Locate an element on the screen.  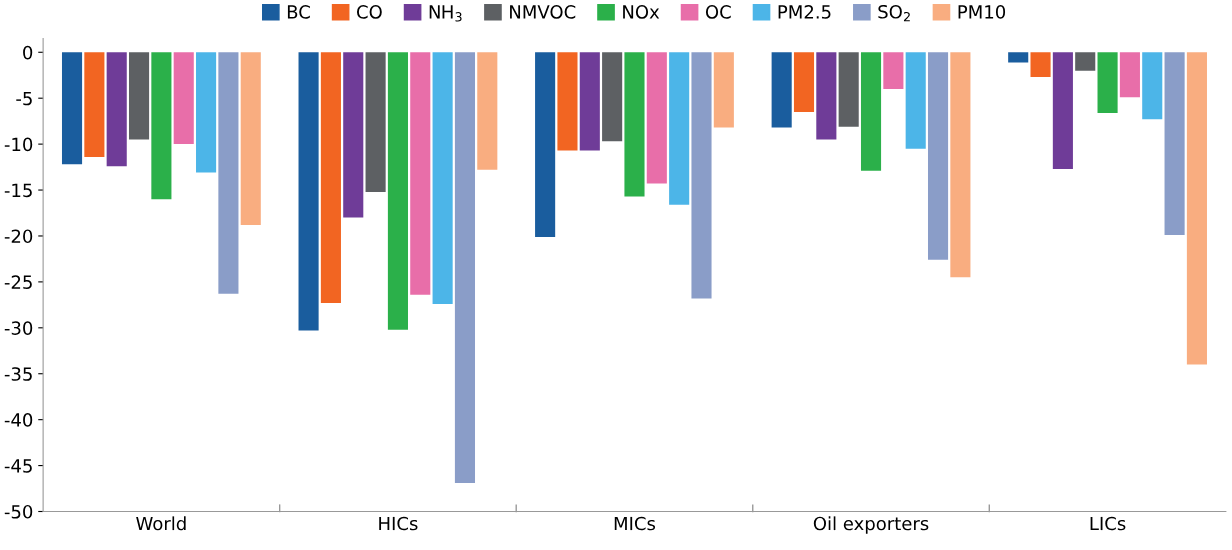
y-tick-label: -5 is located at coordinates (24, 98).